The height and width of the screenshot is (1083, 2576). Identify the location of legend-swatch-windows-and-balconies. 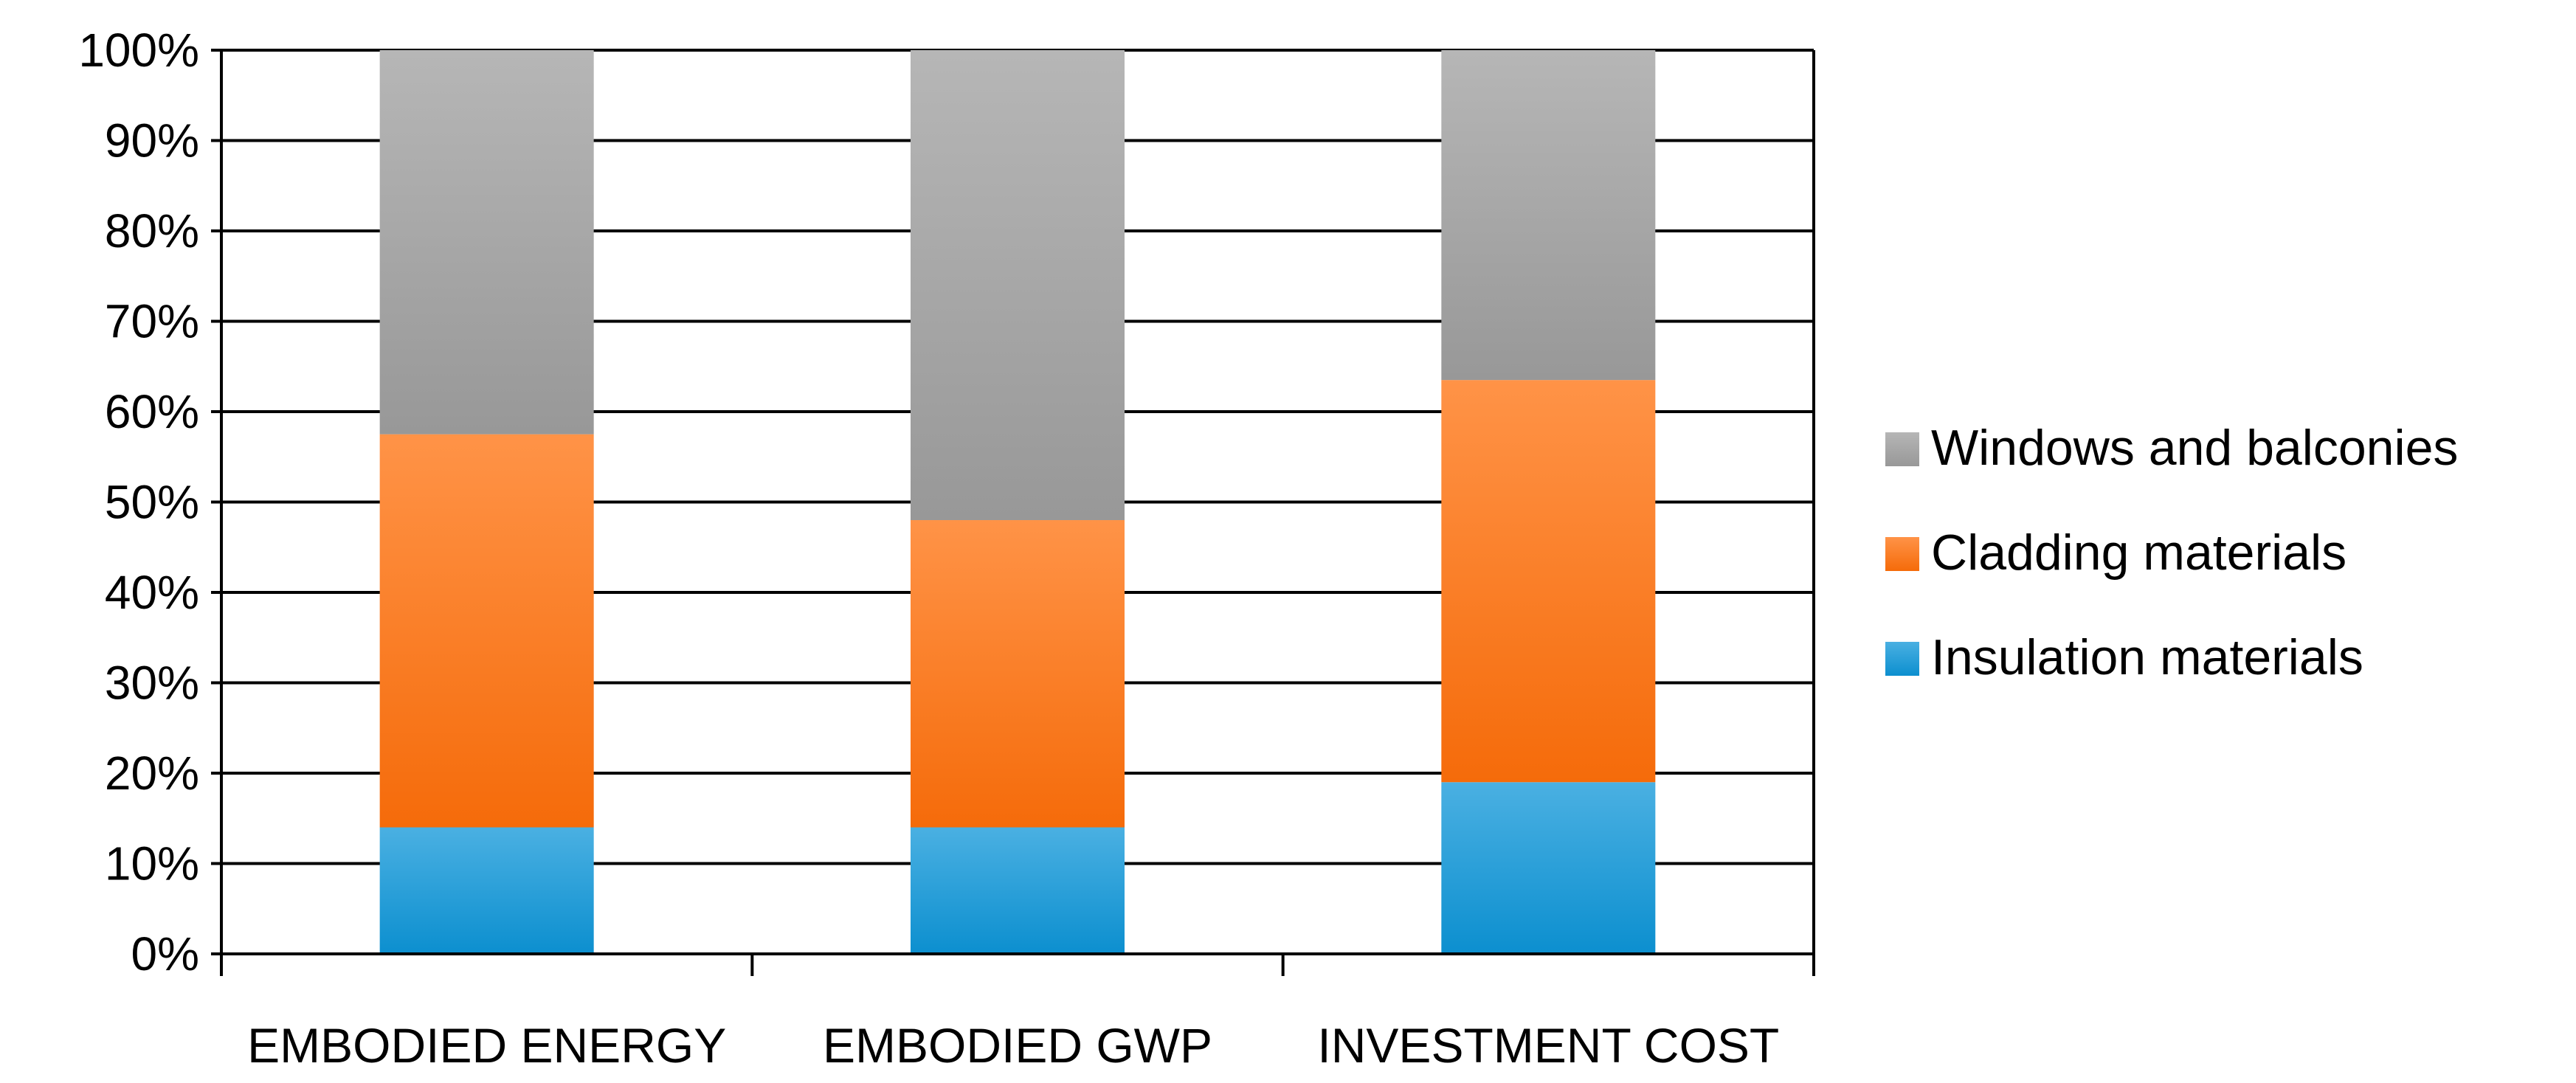
(1902, 449).